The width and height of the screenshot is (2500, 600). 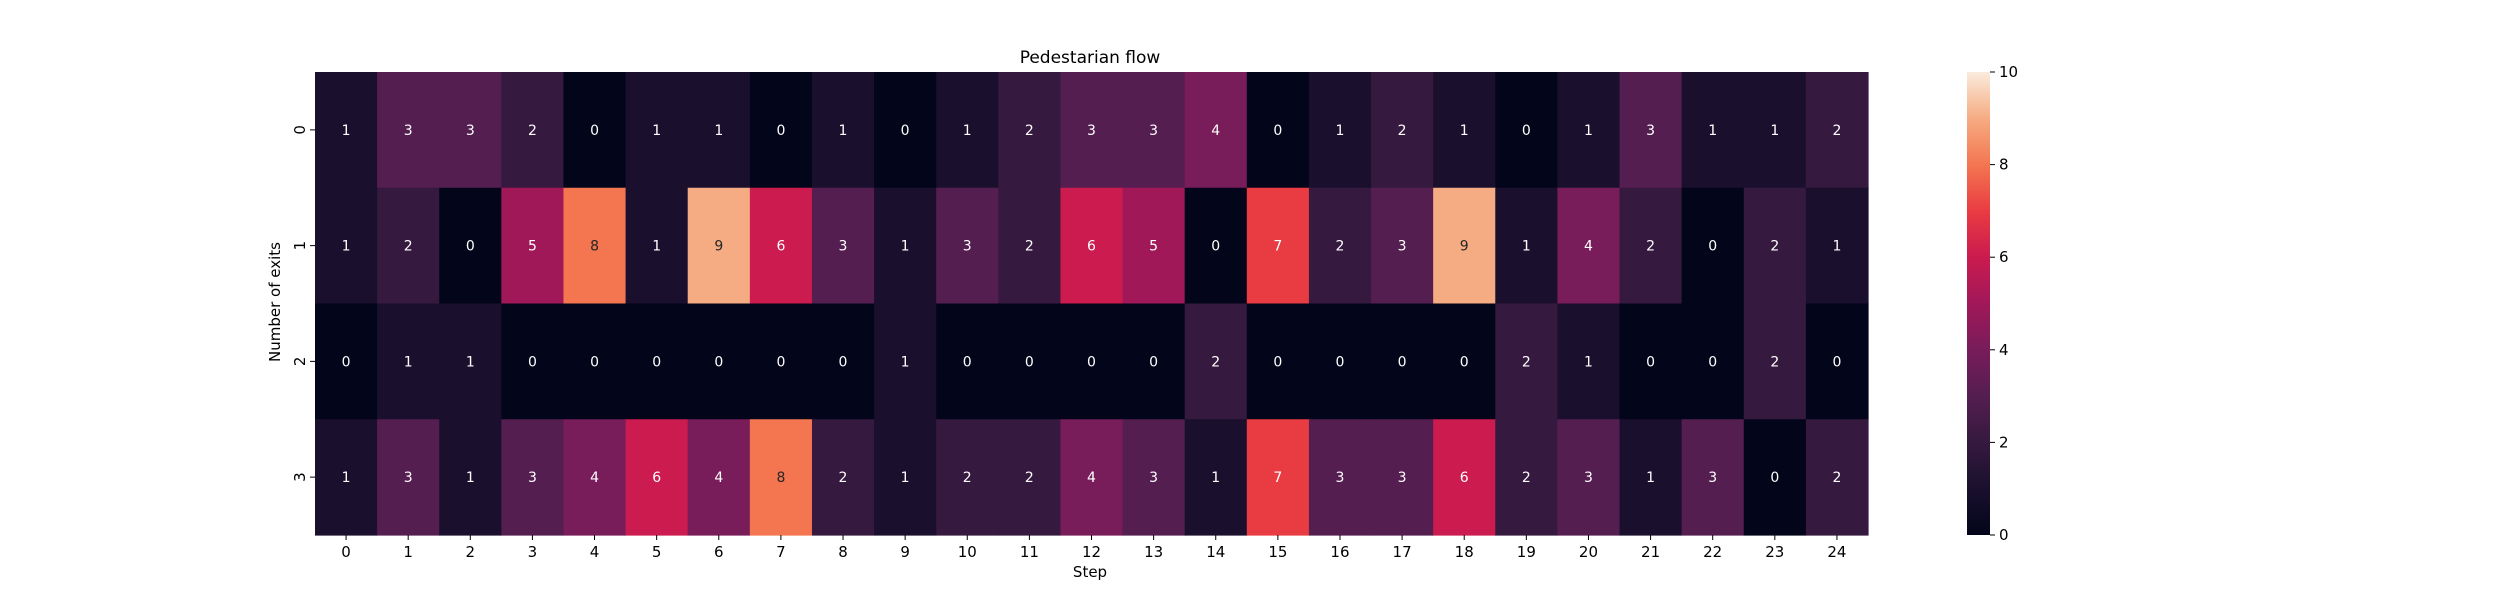 I want to click on colorbar-tick-label: 10, so click(x=2008, y=72).